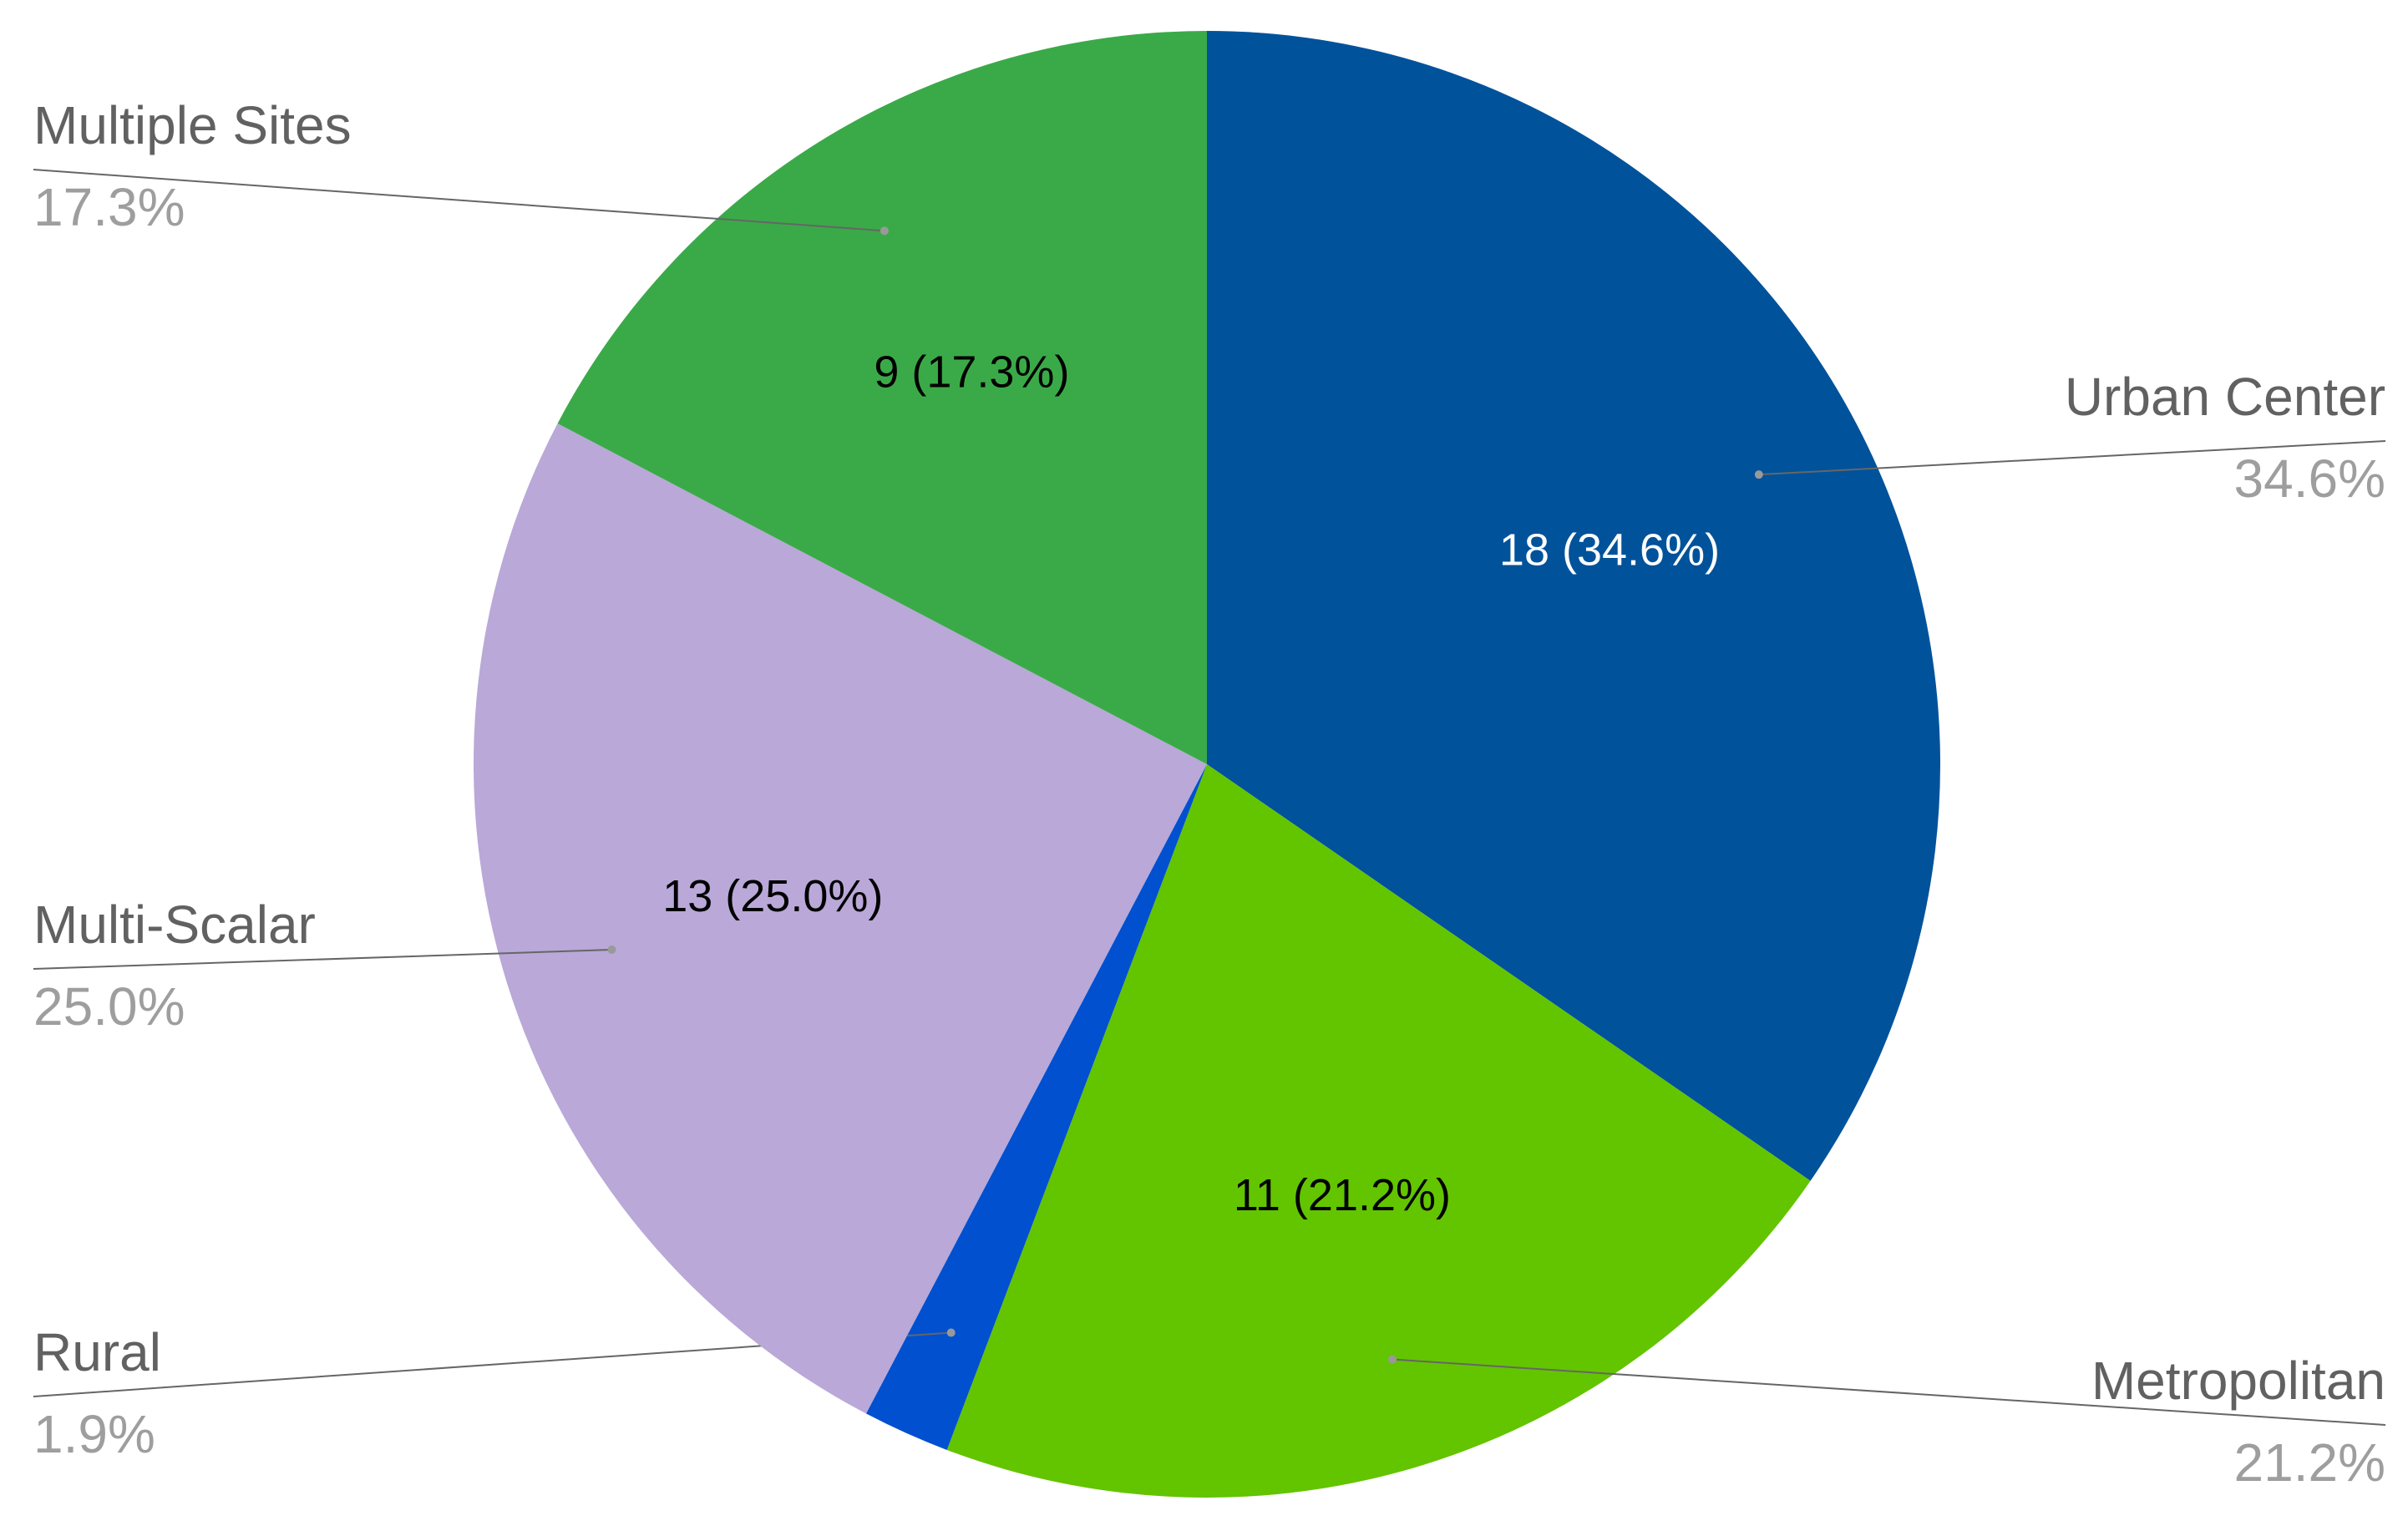  What do you see at coordinates (174, 925) in the screenshot?
I see `slice-name: Multi-Scalar` at bounding box center [174, 925].